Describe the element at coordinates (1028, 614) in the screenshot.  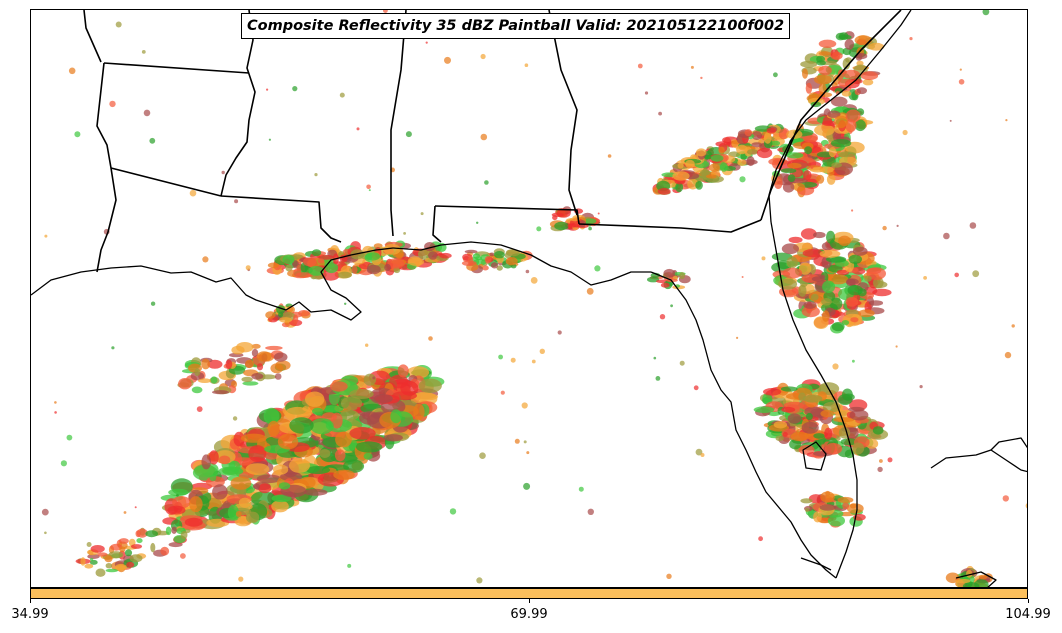
I see `colorbar-tick-label: 104.99` at that location.